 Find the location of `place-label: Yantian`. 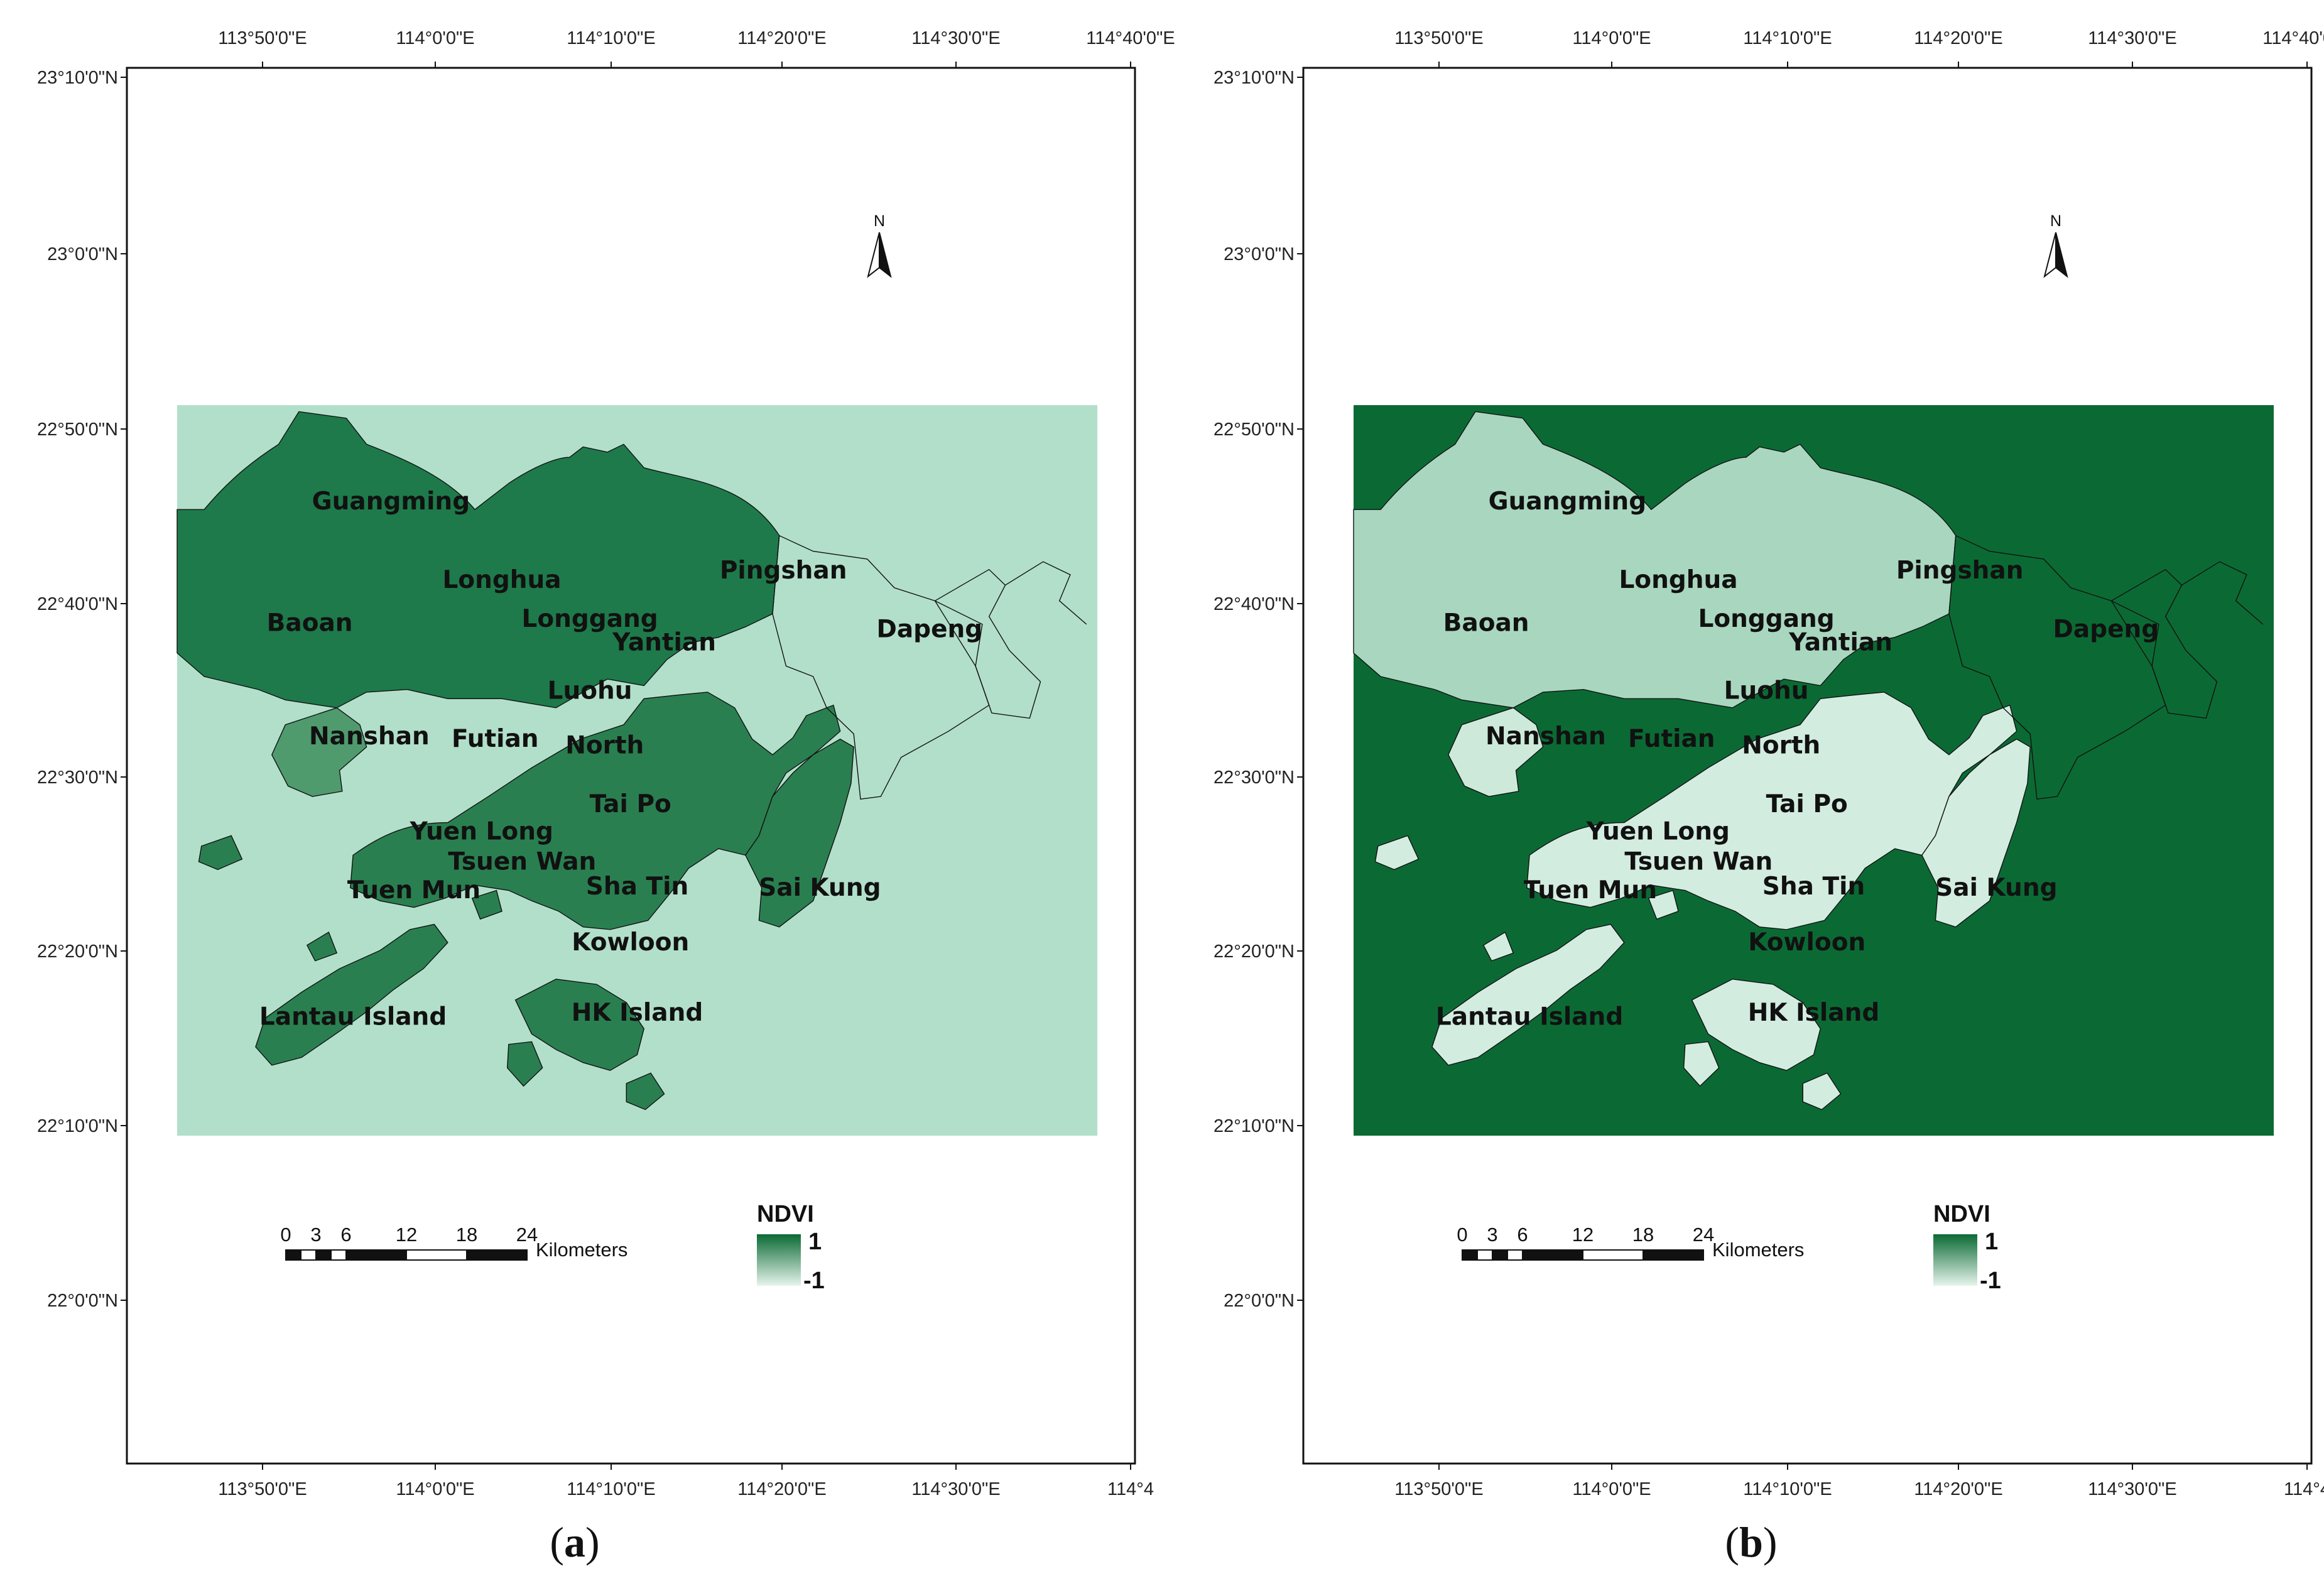

place-label: Yantian is located at coordinates (1840, 642).